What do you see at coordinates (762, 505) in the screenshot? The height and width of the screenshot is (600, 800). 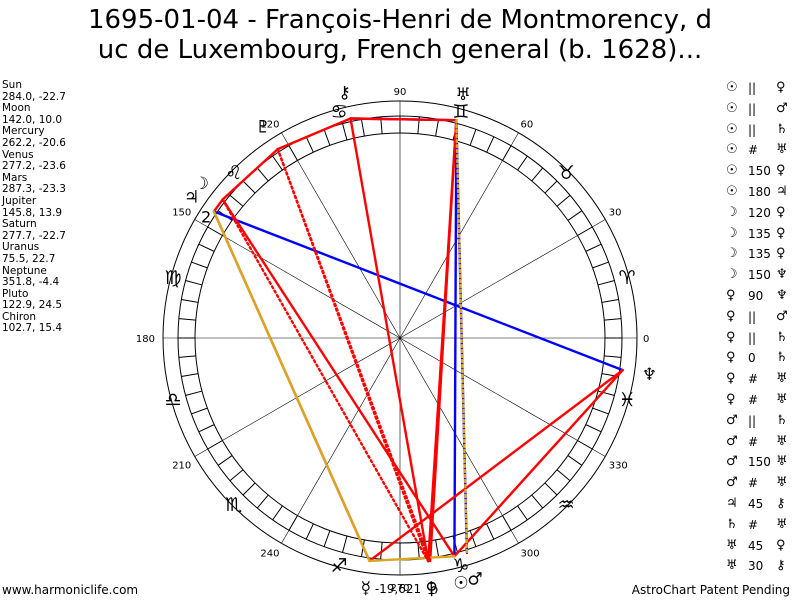 I see `aspect-row: ♃ 45 ⚷` at bounding box center [762, 505].